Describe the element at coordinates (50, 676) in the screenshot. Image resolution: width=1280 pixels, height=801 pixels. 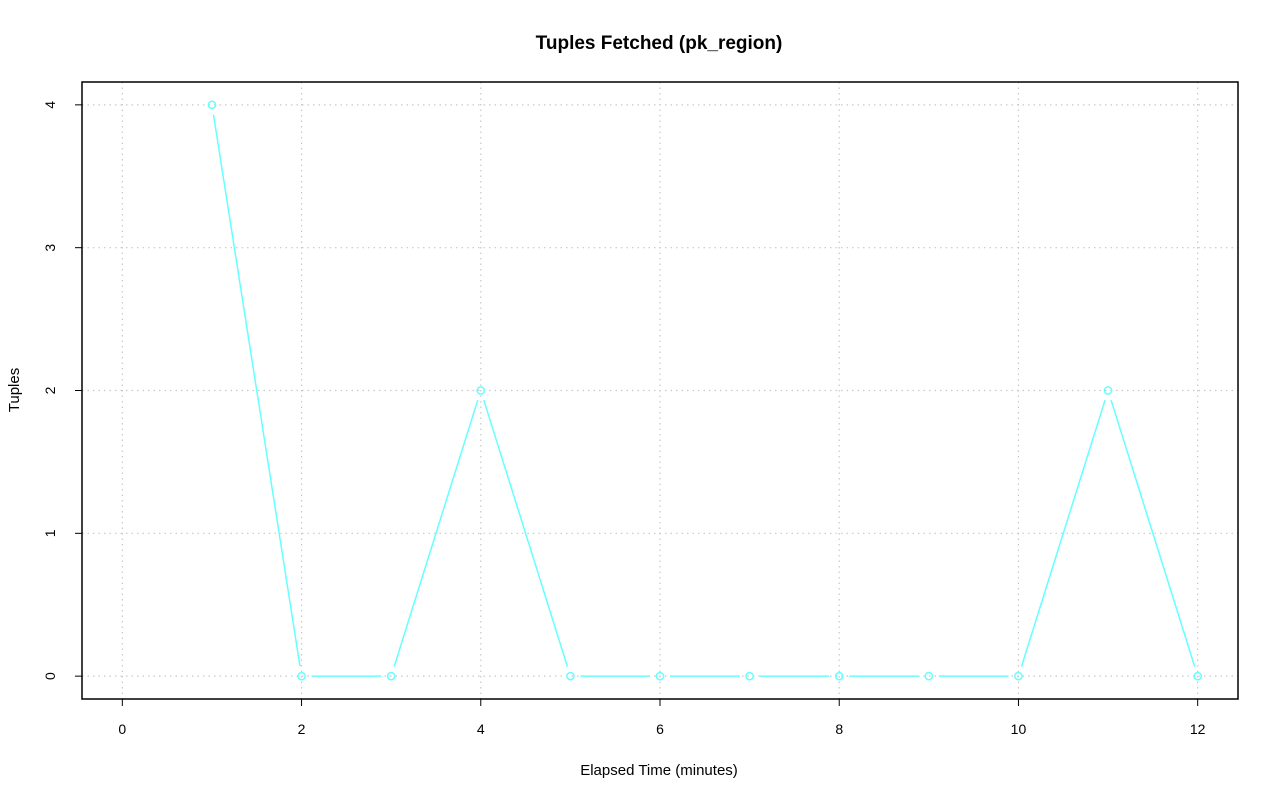
I see `y-tick-label: 0` at that location.